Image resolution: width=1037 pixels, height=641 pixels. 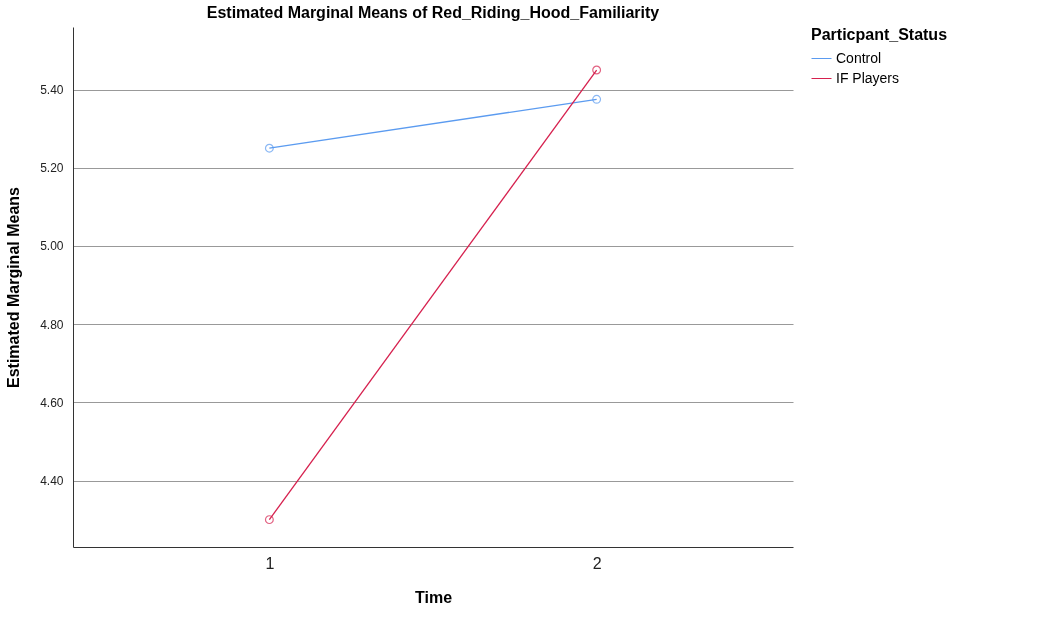 I want to click on y-tick-label: 4.80, so click(x=52, y=324).